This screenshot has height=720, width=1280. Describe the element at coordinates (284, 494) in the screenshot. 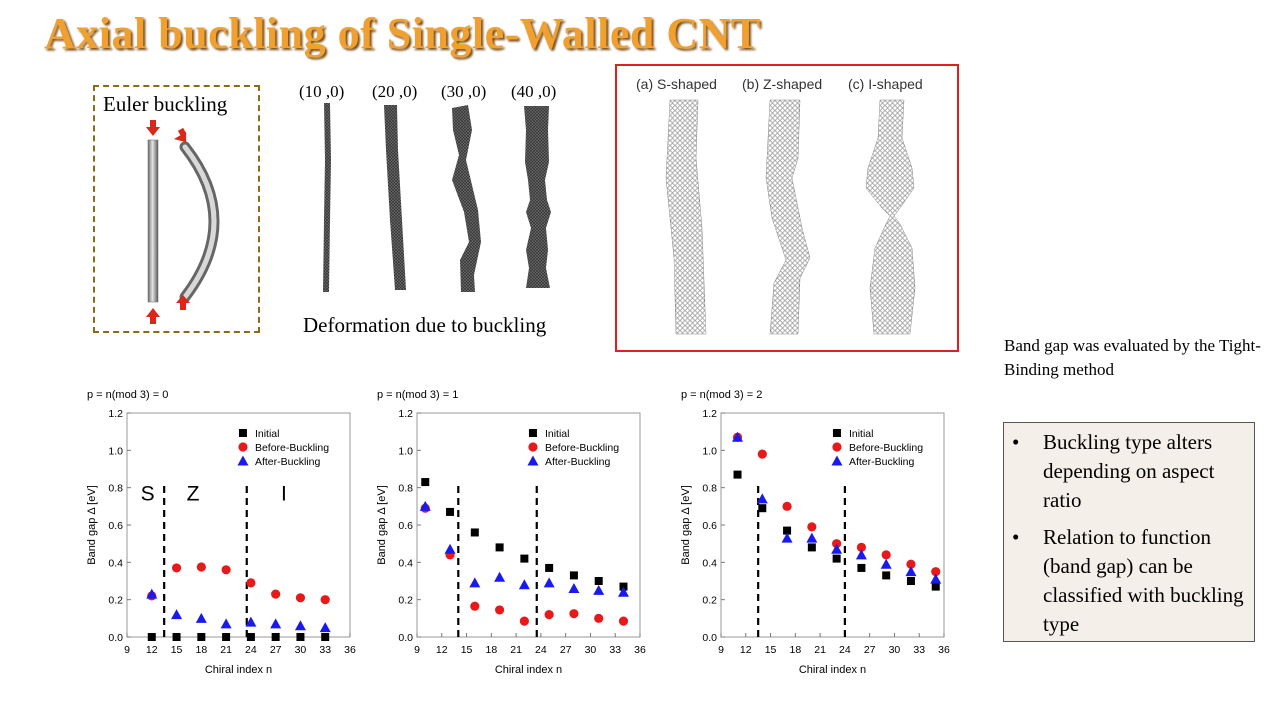

I see `region-label: I` at that location.